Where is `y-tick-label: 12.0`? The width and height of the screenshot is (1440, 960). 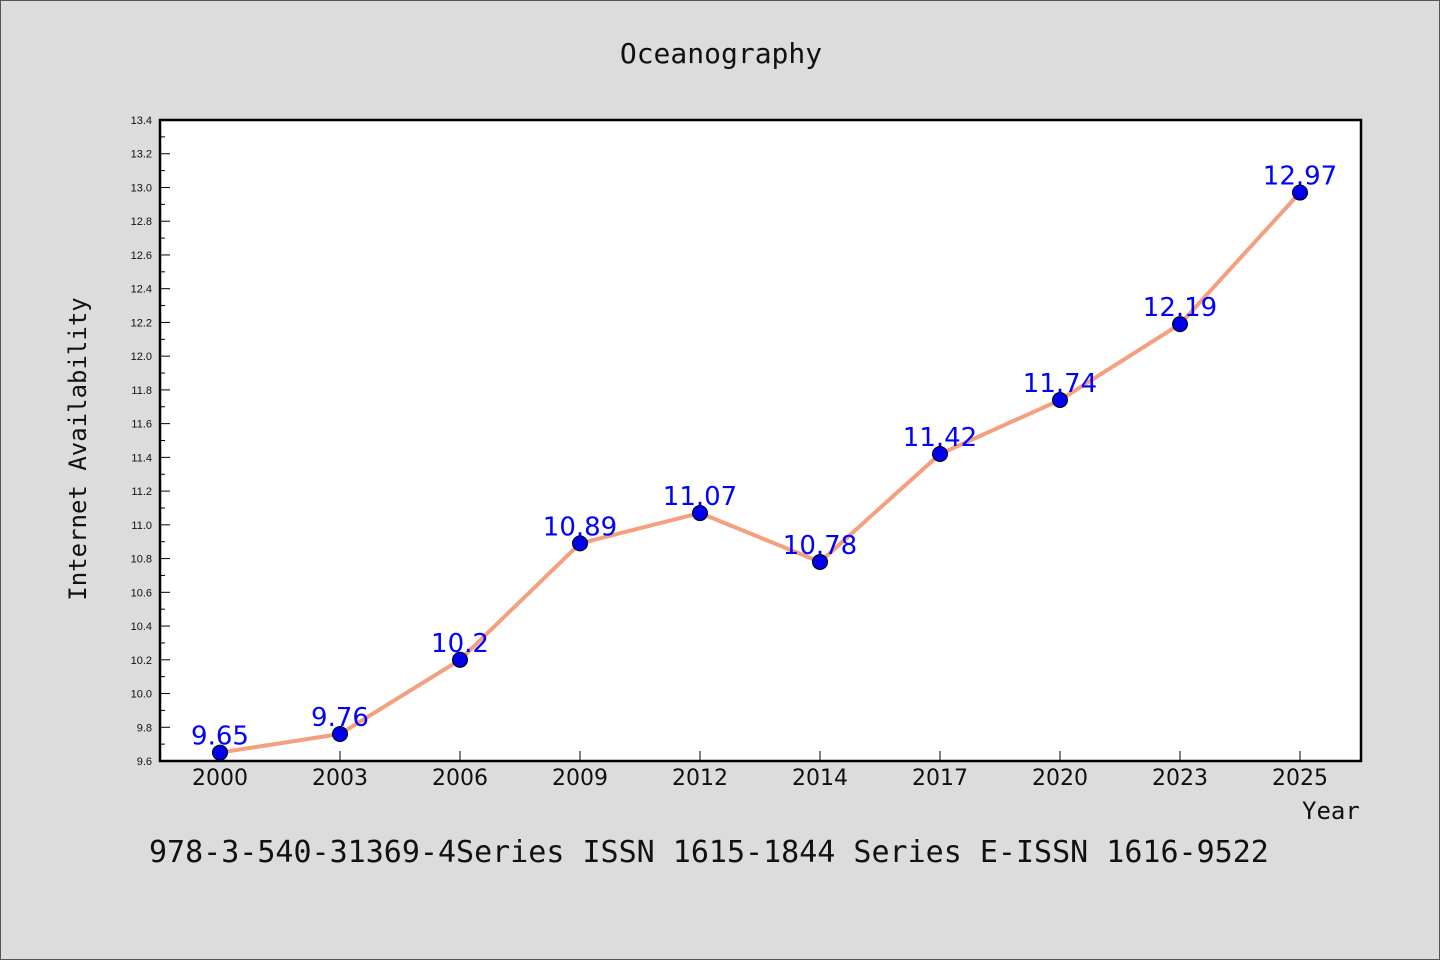 y-tick-label: 12.0 is located at coordinates (141, 357).